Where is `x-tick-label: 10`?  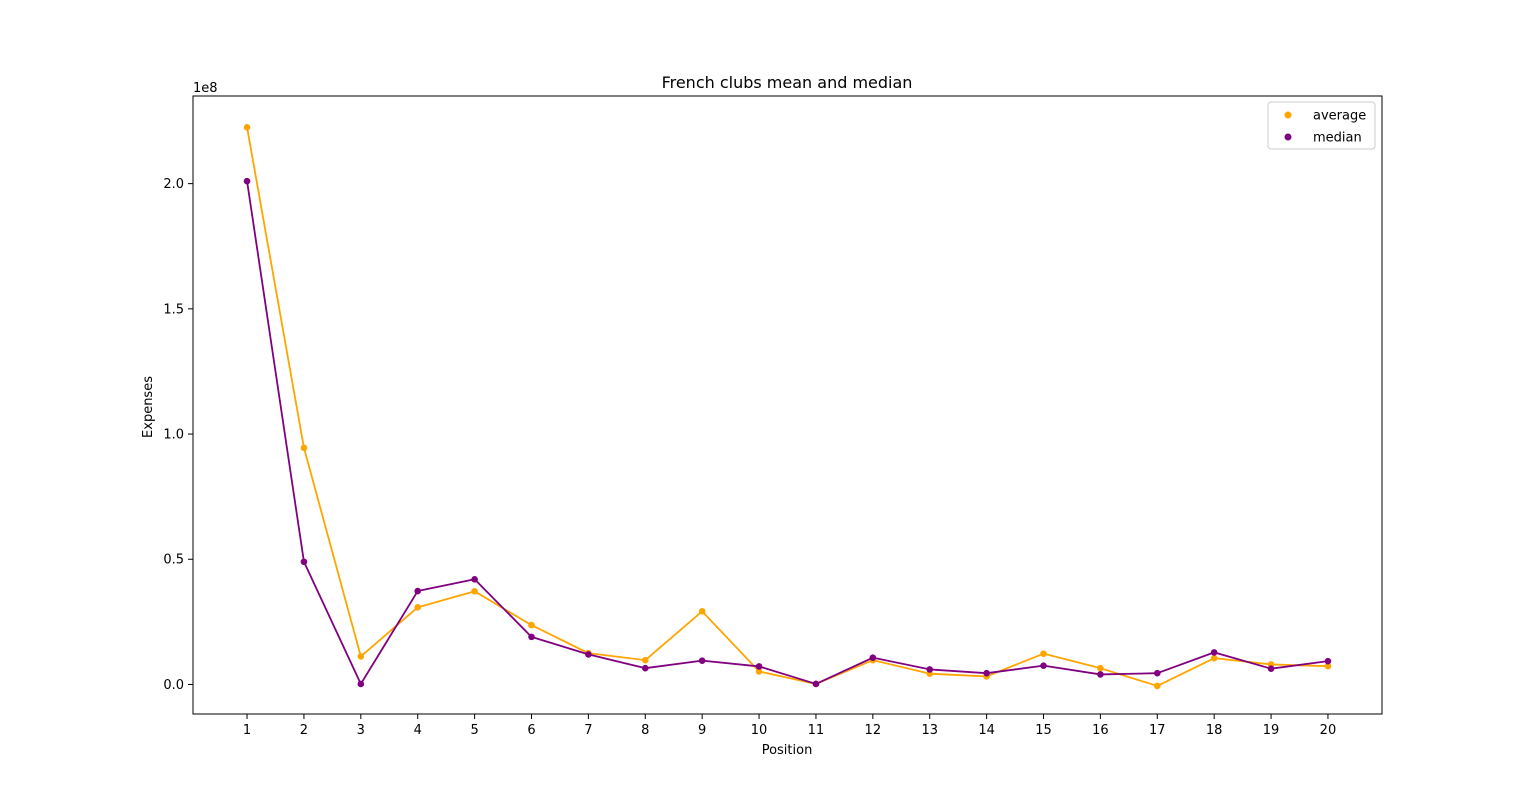
x-tick-label: 10 is located at coordinates (759, 730).